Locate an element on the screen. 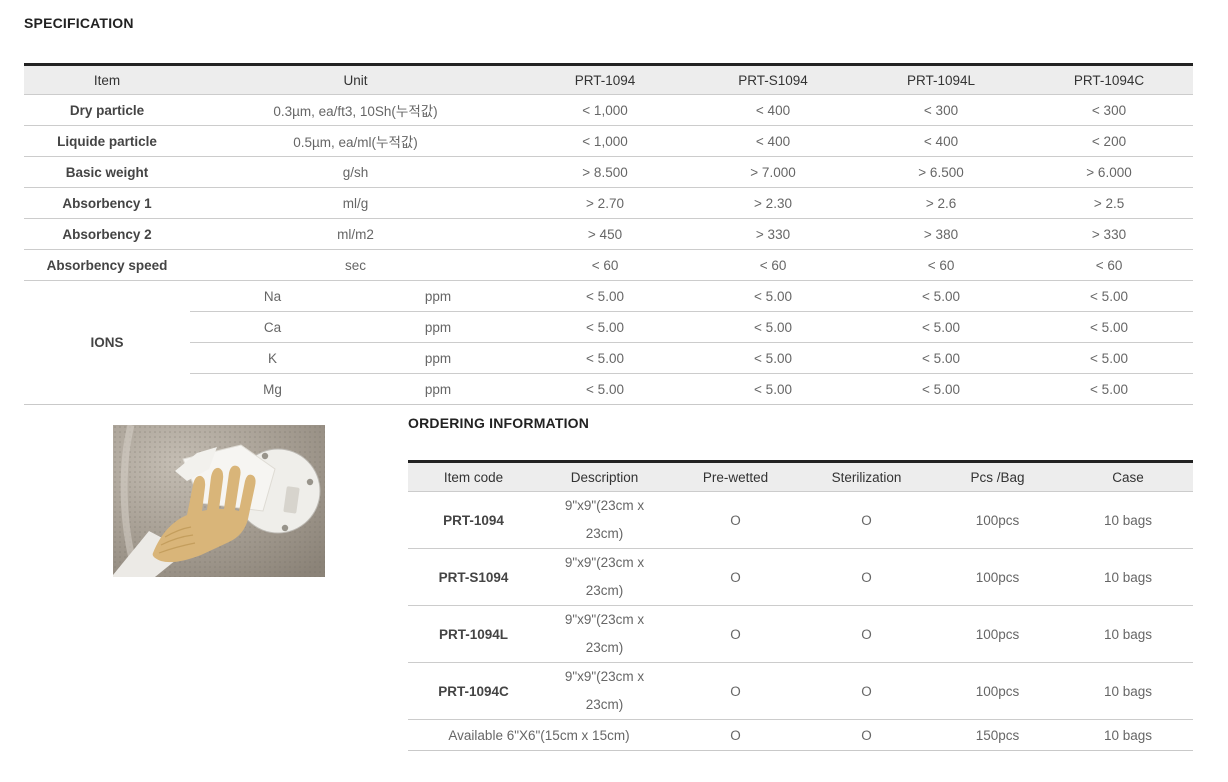 This screenshot has height=782, width=1228. order-col-case: Case is located at coordinates (1128, 476).